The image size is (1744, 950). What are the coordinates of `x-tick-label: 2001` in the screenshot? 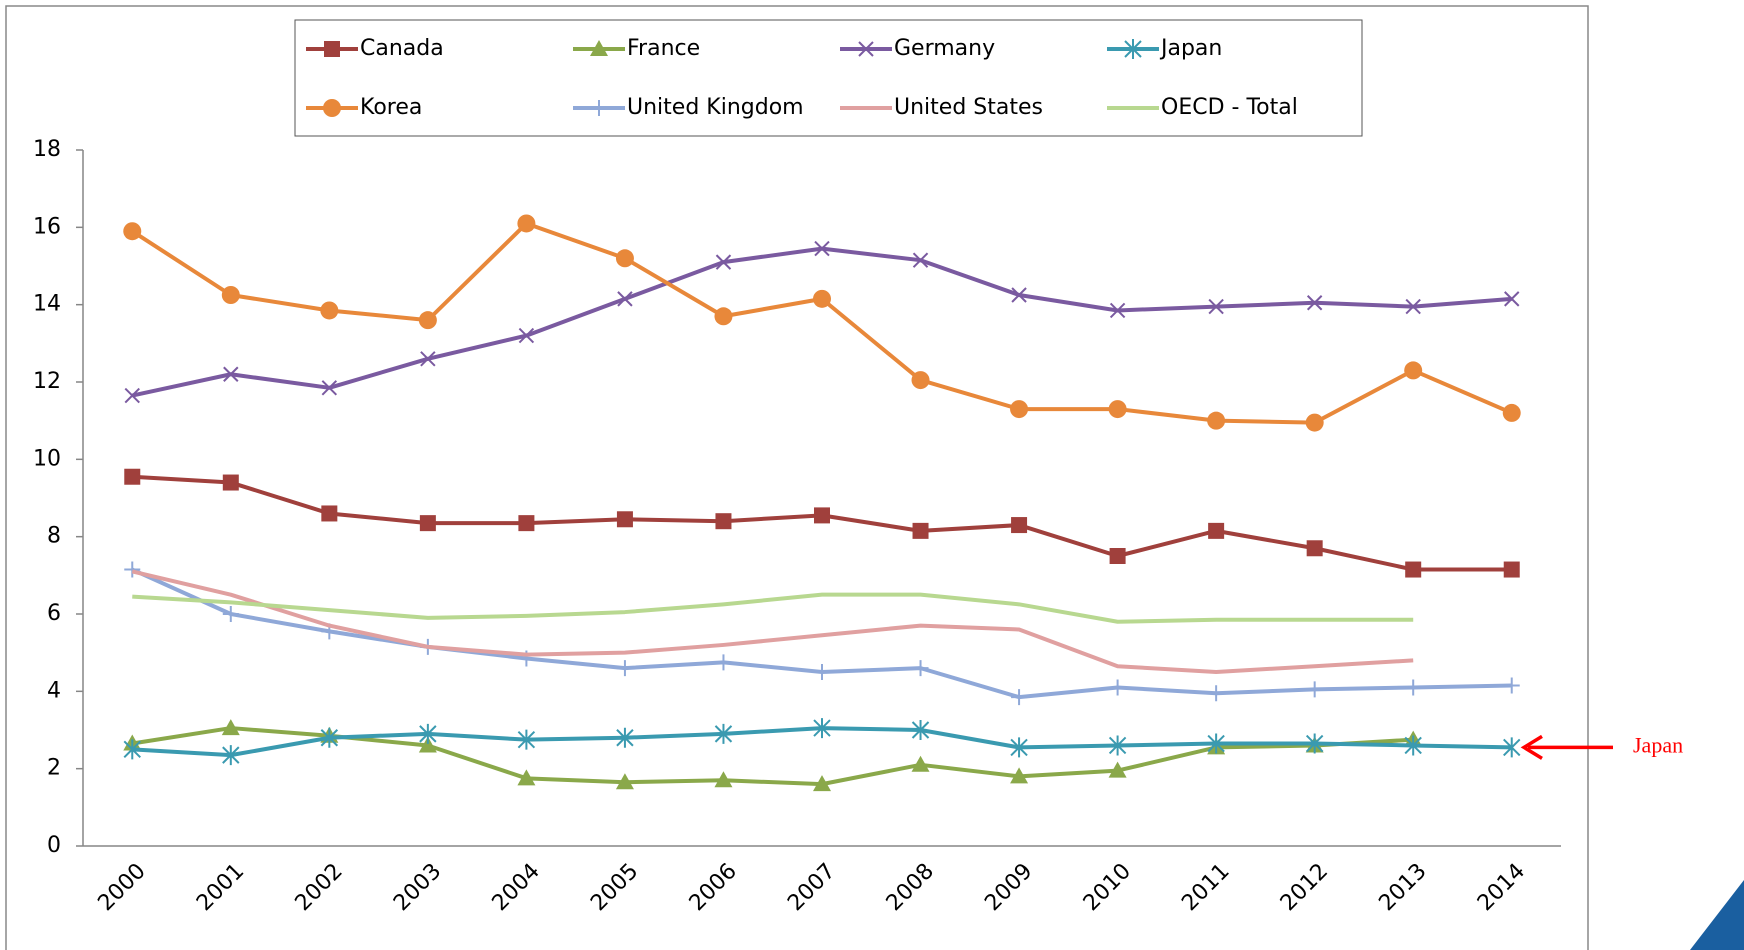 It's located at (220, 887).